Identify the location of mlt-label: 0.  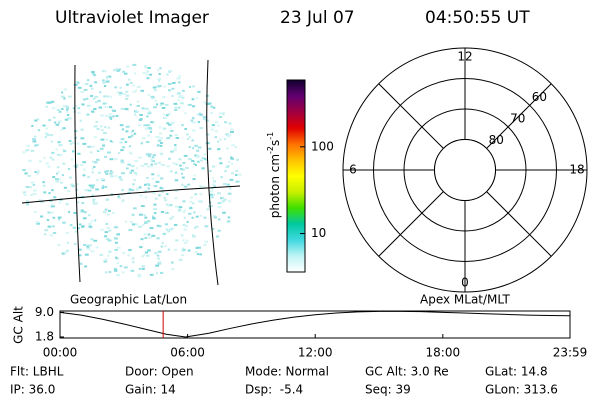
(465, 283).